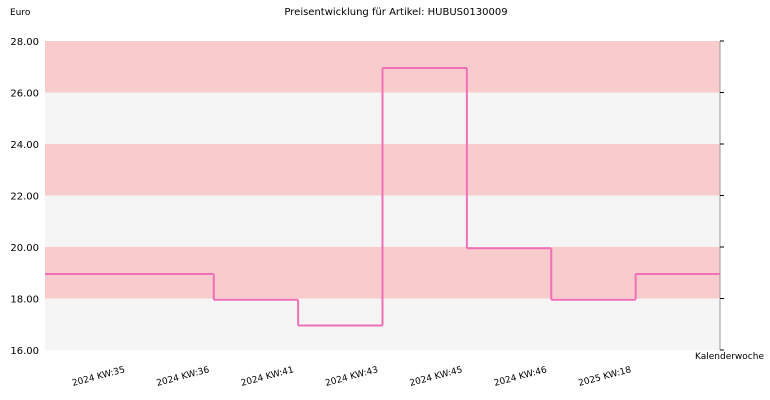  What do you see at coordinates (98, 377) in the screenshot?
I see `x-tick-label: 2024 KW:35` at bounding box center [98, 377].